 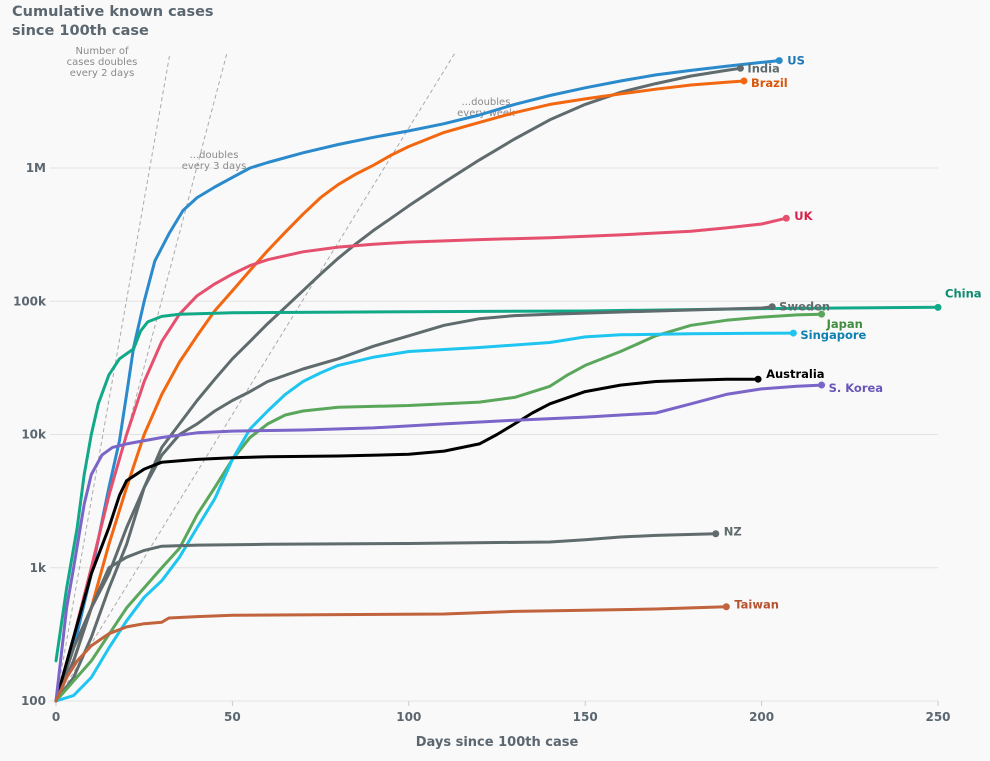 What do you see at coordinates (795, 374) in the screenshot?
I see `series-label-australia: Australia` at bounding box center [795, 374].